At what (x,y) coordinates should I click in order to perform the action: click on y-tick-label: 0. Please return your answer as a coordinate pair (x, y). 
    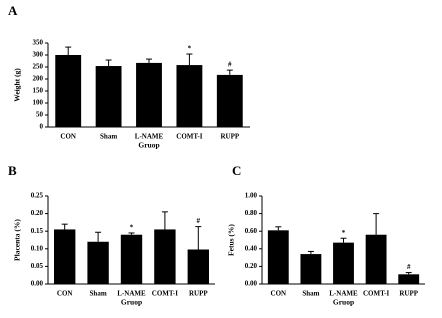
    Looking at the image, I should click on (42, 127).